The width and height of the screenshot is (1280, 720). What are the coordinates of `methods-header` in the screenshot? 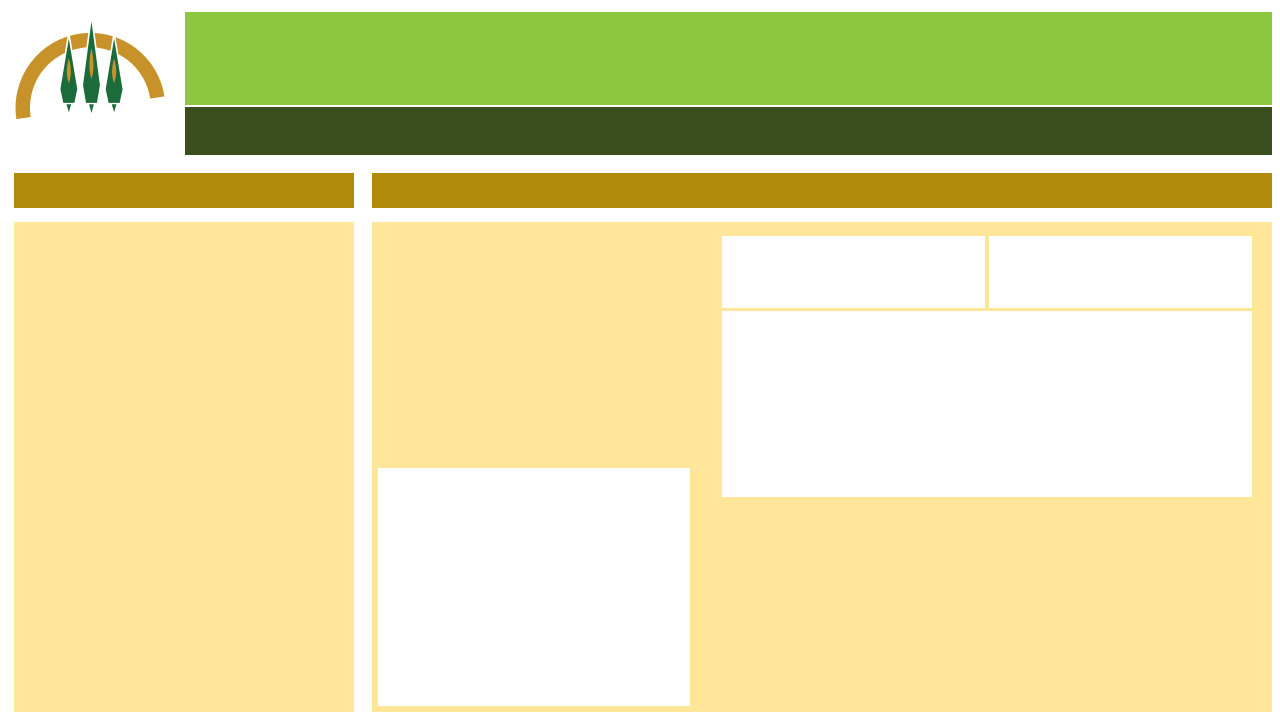 It's located at (184, 190).